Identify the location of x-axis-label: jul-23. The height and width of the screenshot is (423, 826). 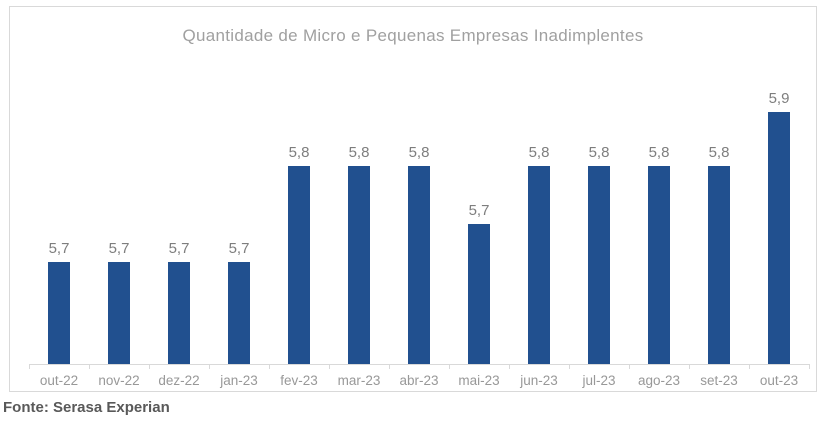
(599, 380).